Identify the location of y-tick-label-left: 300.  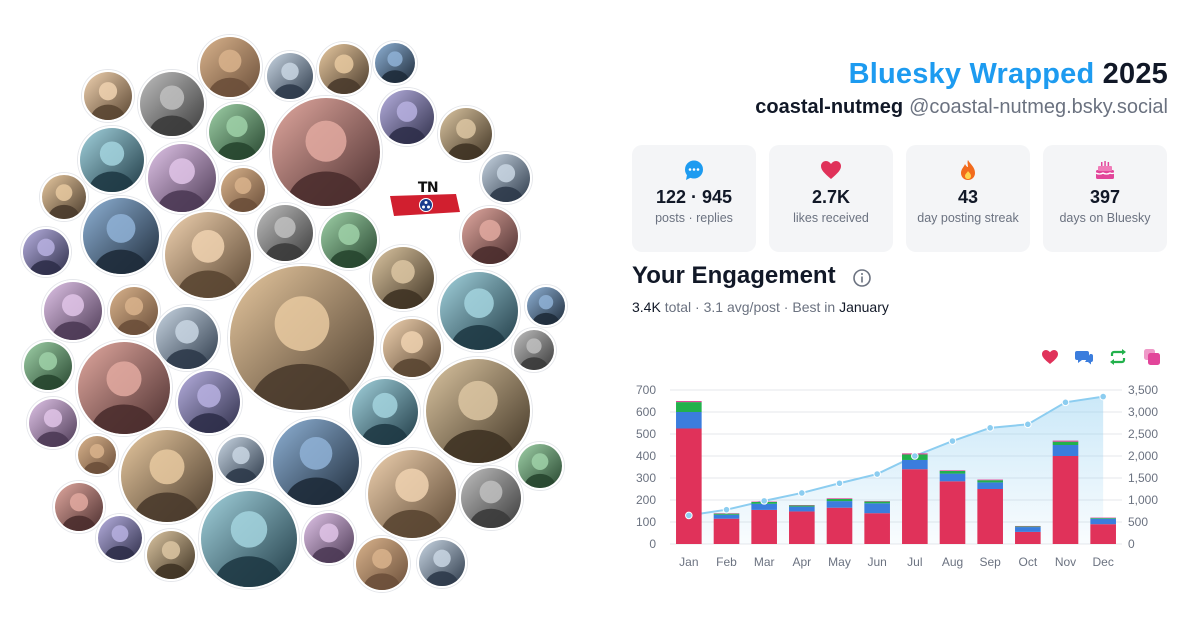
(646, 478).